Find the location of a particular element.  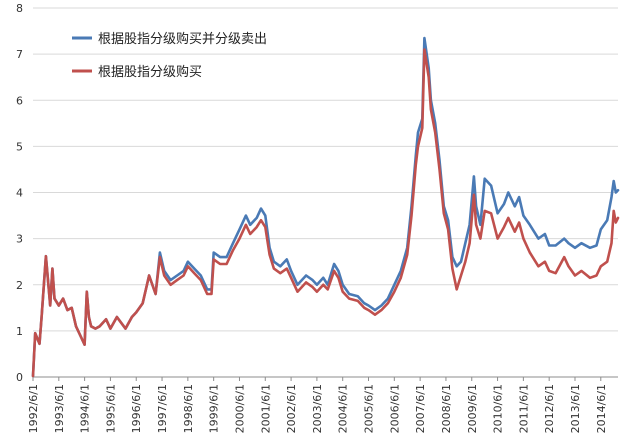

x-tick-label-2010-6-1: 2010/6/1 is located at coordinates (498, 408).